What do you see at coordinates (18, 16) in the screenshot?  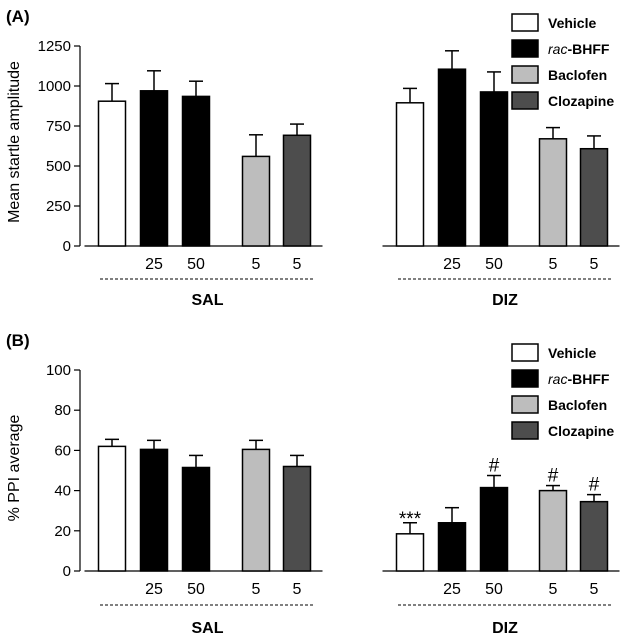 I see `panel-a-label: (A)` at bounding box center [18, 16].